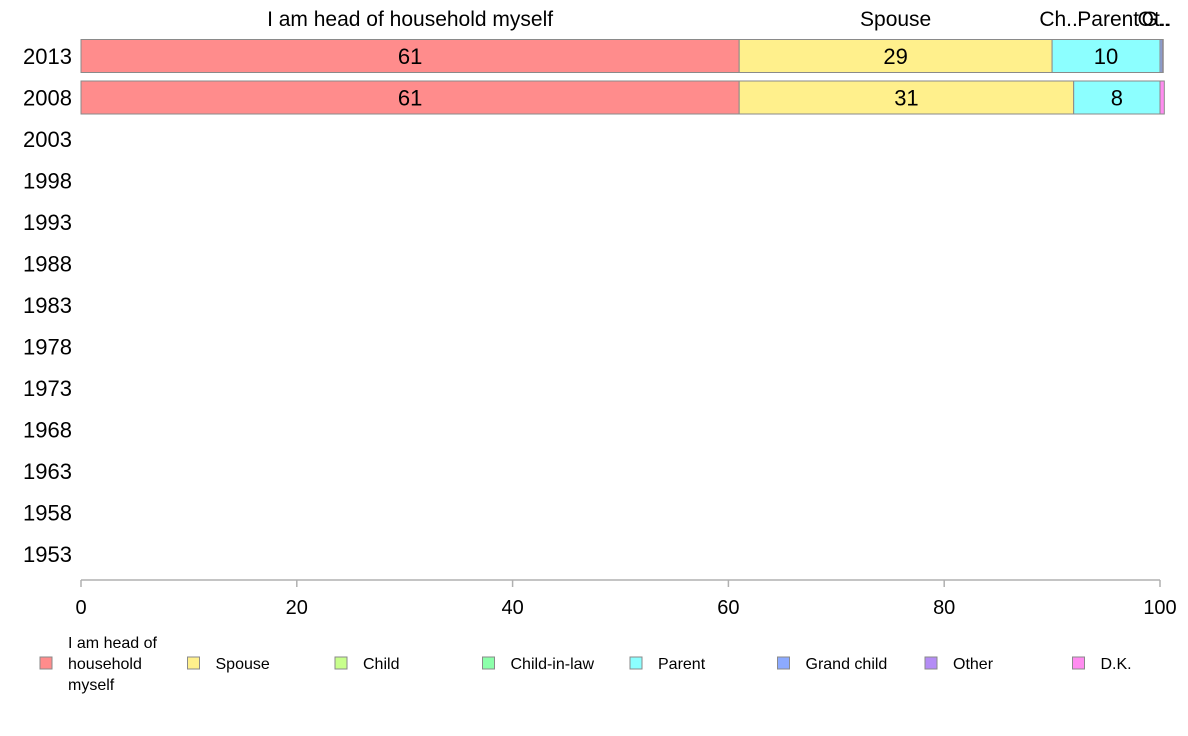 Image resolution: width=1188 pixels, height=736 pixels. What do you see at coordinates (847, 664) in the screenshot?
I see `legend-label-5-0: Grand child` at bounding box center [847, 664].